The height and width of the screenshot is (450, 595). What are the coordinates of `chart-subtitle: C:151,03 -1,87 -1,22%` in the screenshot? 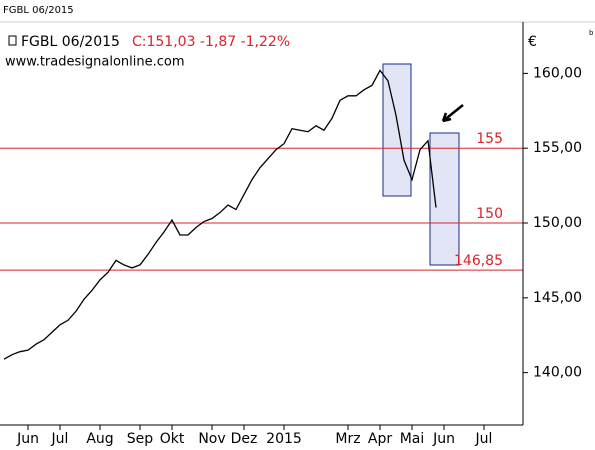 It's located at (211, 42).